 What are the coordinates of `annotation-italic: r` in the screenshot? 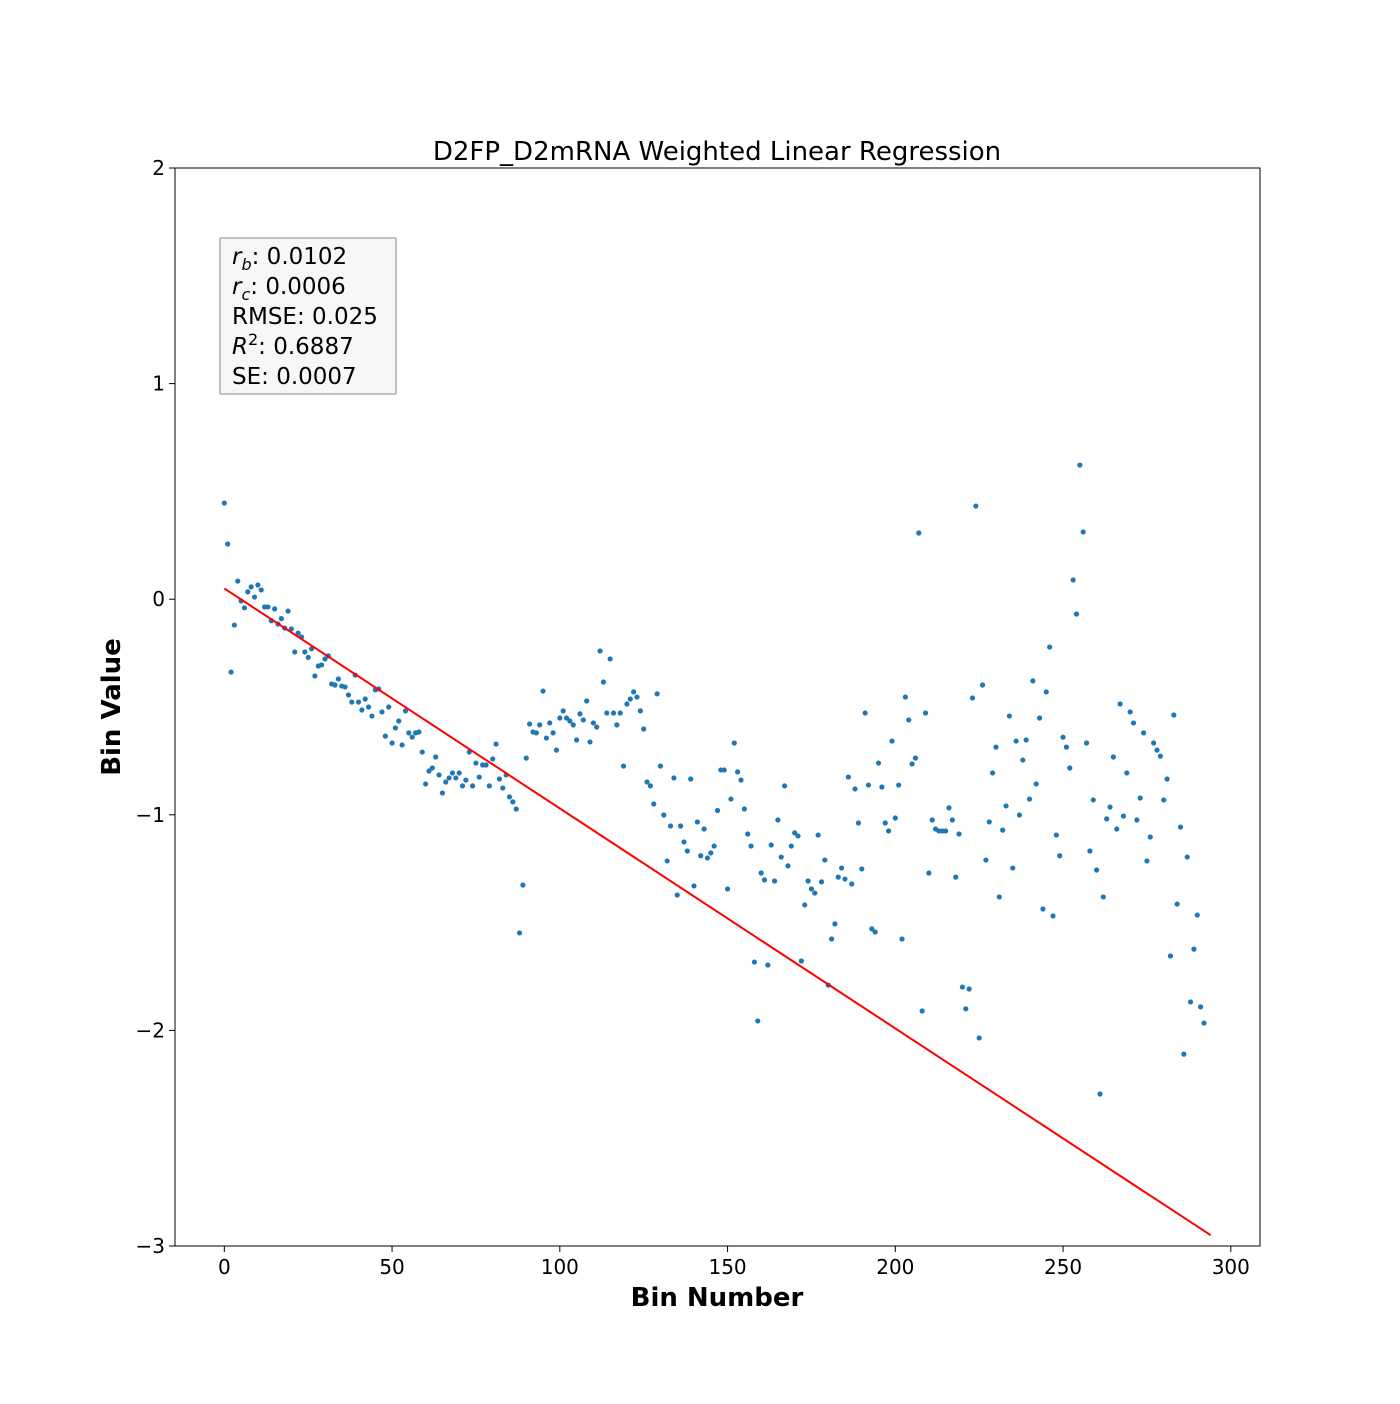 It's located at (237, 287).